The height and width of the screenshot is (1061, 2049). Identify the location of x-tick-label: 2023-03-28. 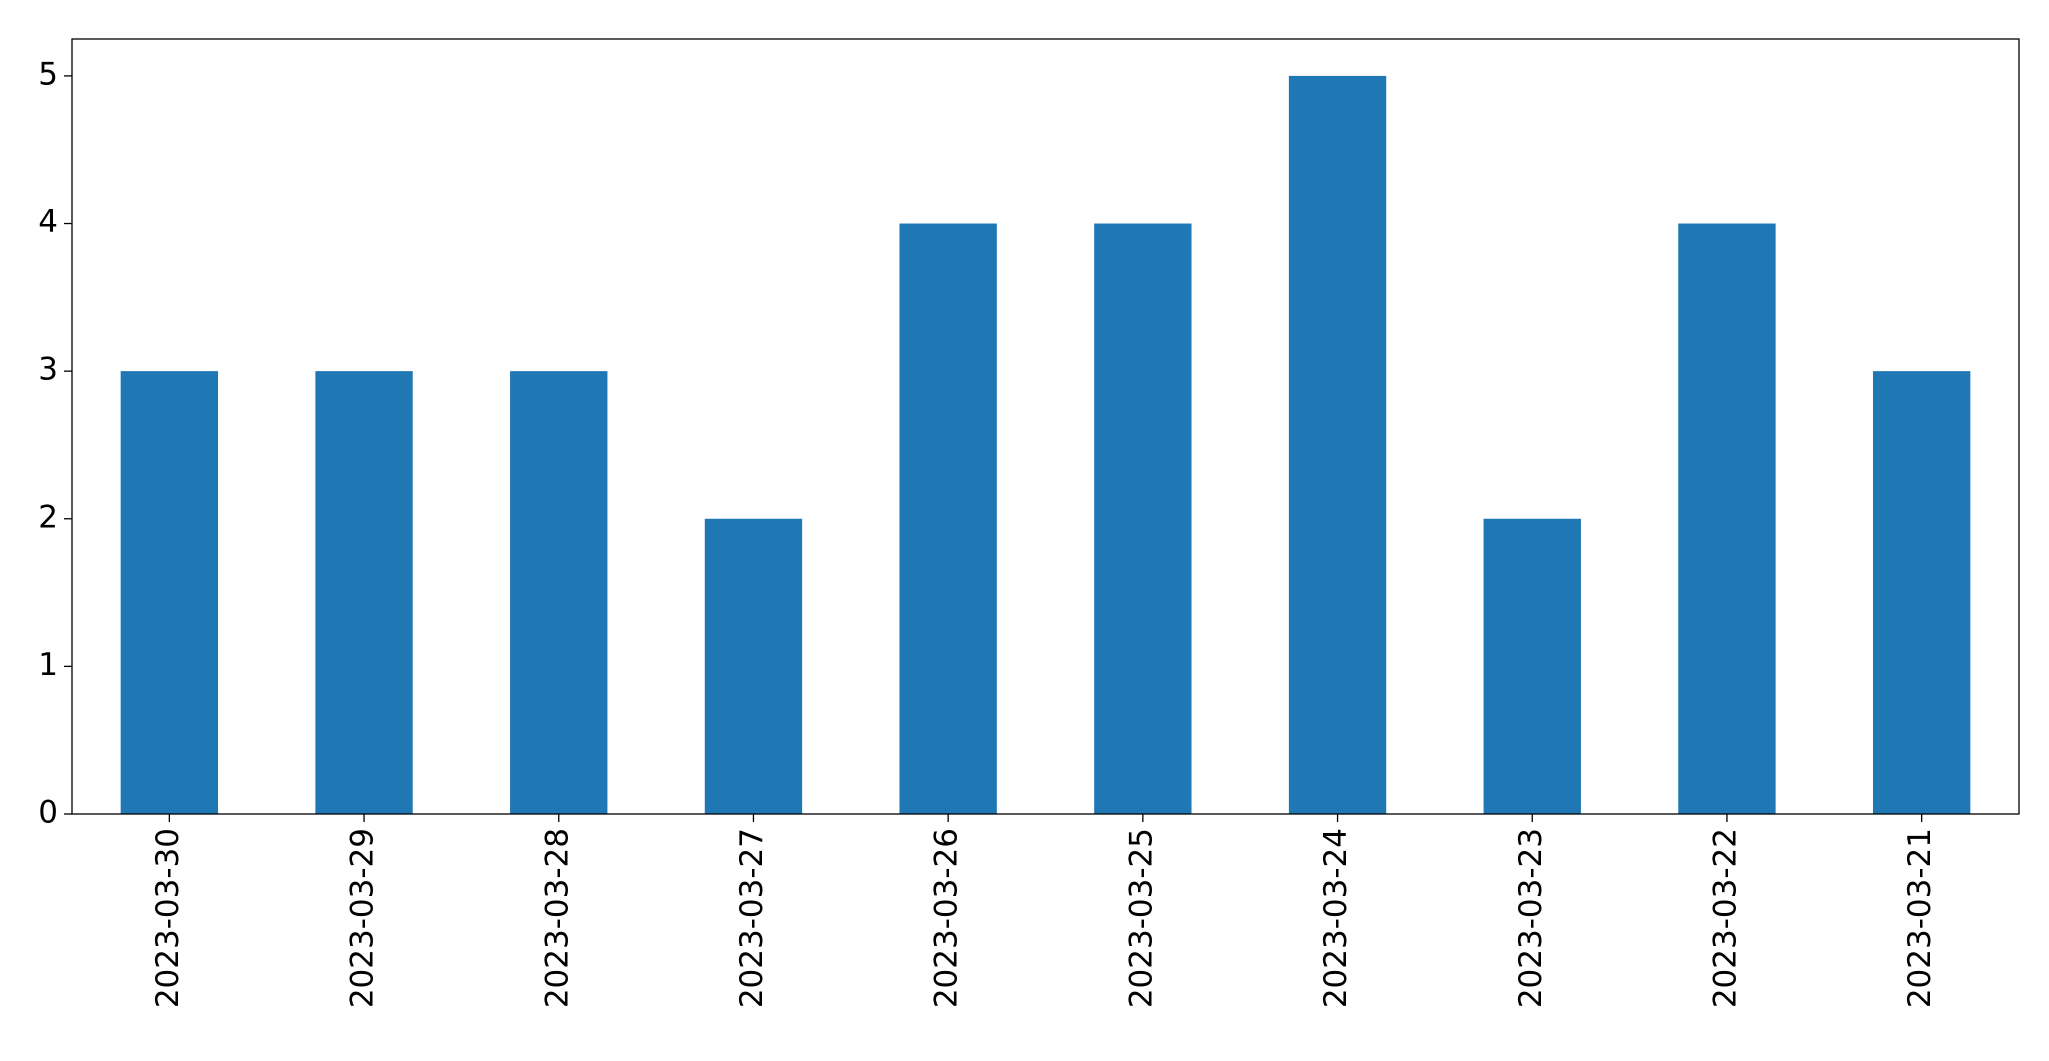
(557, 918).